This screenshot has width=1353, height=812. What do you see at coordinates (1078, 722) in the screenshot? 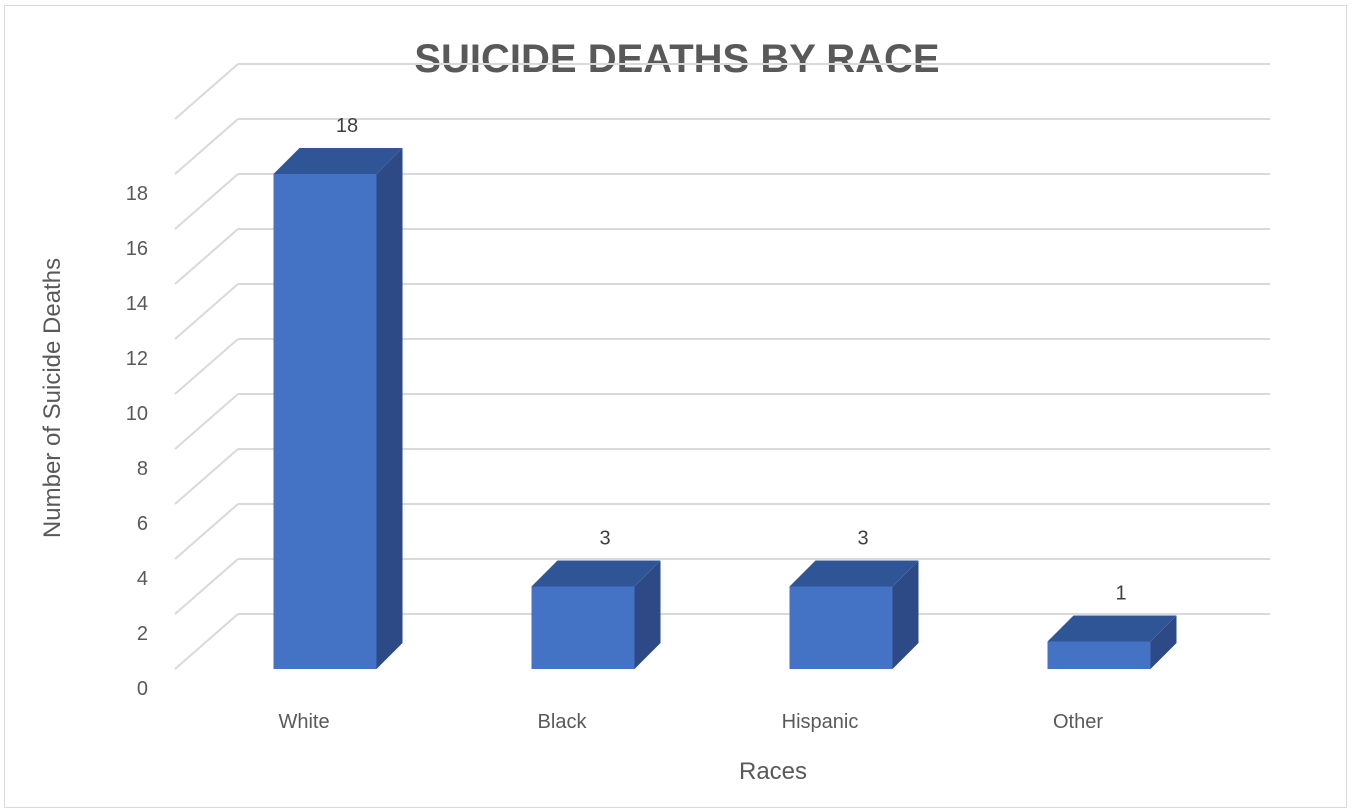
I see `category-label: Other` at bounding box center [1078, 722].